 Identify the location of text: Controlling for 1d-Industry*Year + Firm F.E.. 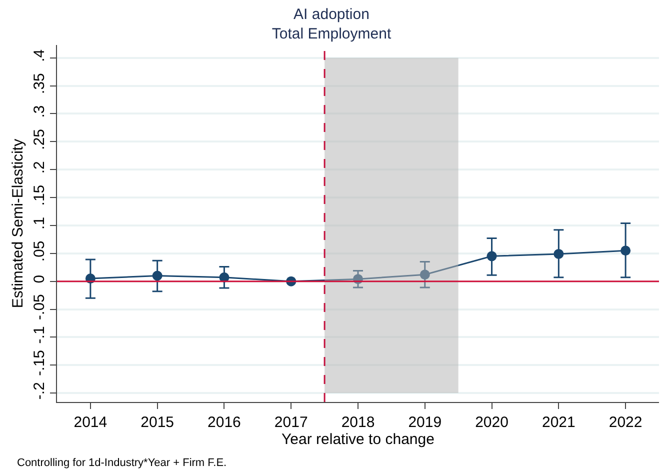
(122, 463).